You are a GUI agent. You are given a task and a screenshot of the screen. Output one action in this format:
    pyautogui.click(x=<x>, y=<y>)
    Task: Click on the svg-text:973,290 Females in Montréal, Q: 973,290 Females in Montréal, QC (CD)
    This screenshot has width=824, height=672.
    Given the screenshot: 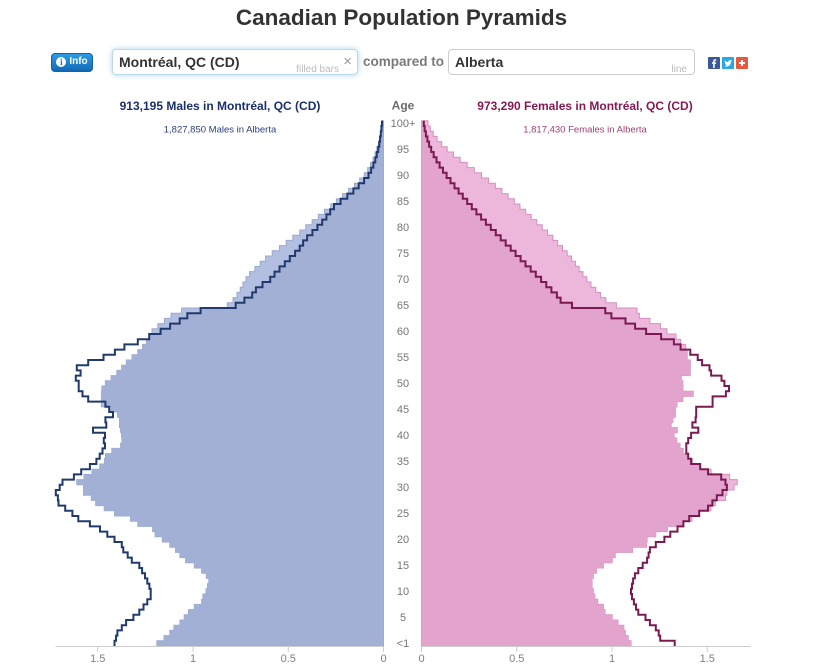 What is the action you would take?
    pyautogui.click(x=584, y=106)
    